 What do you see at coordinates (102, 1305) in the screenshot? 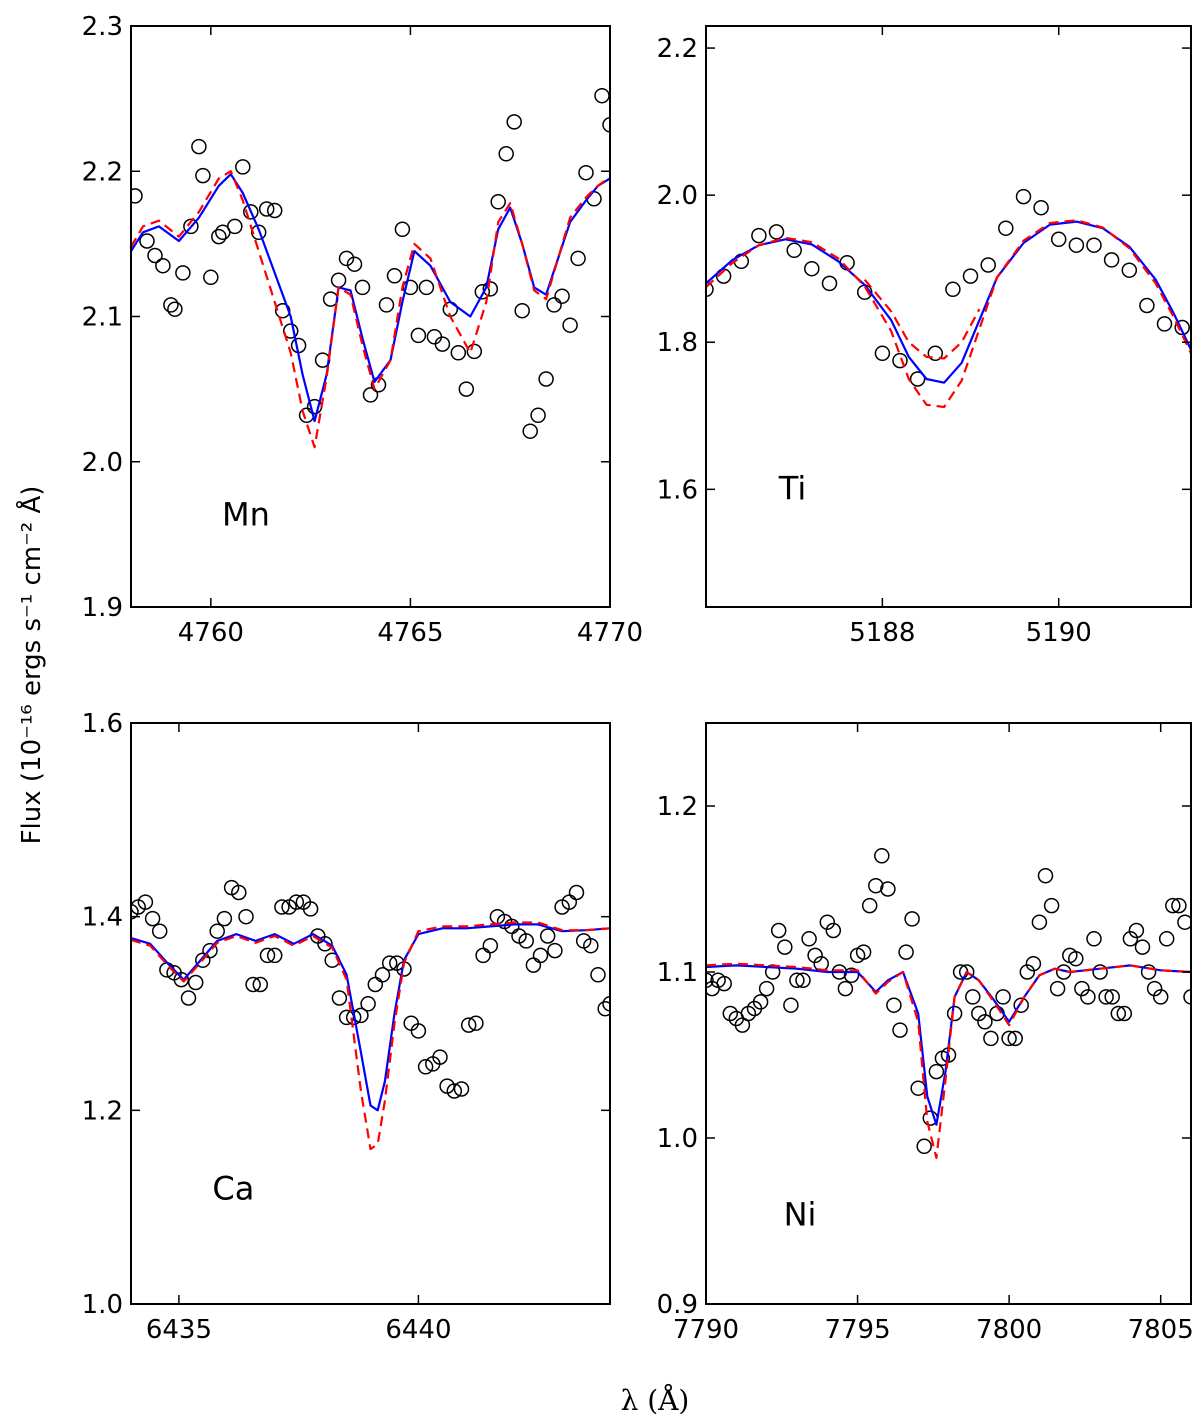
I see `y-tick-label: 1.0` at bounding box center [102, 1305].